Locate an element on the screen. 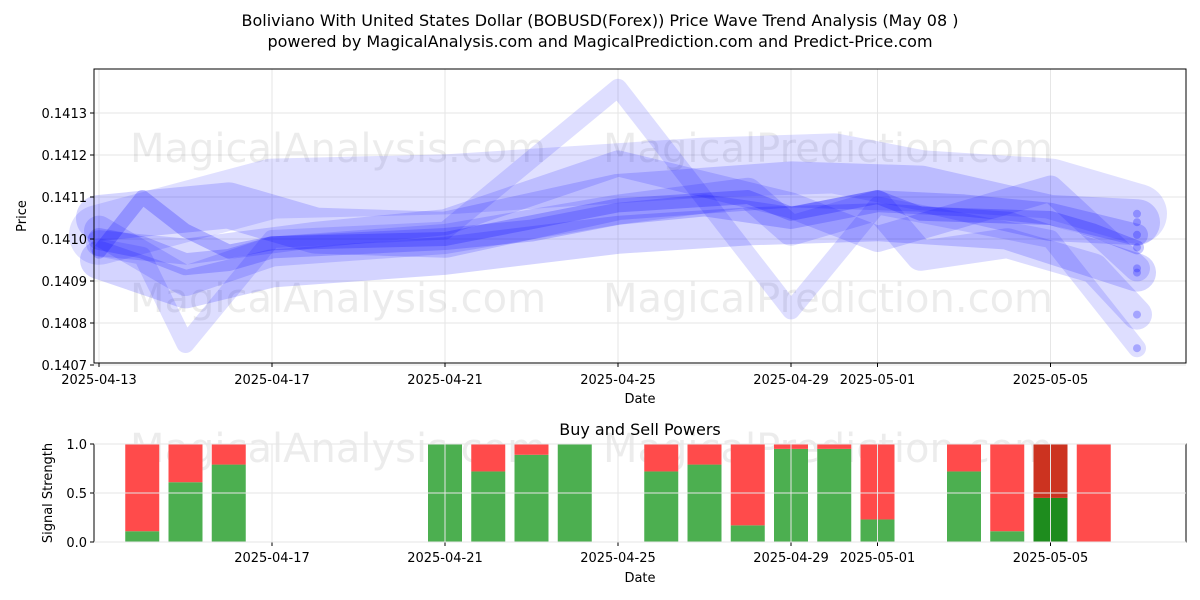  y-tick-label: 0.1408 is located at coordinates (65, 324).